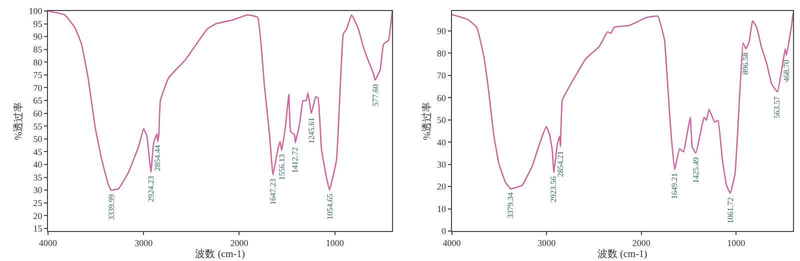 Image resolution: width=800 pixels, height=261 pixels. I want to click on y-tick-label: 10, so click(441, 209).